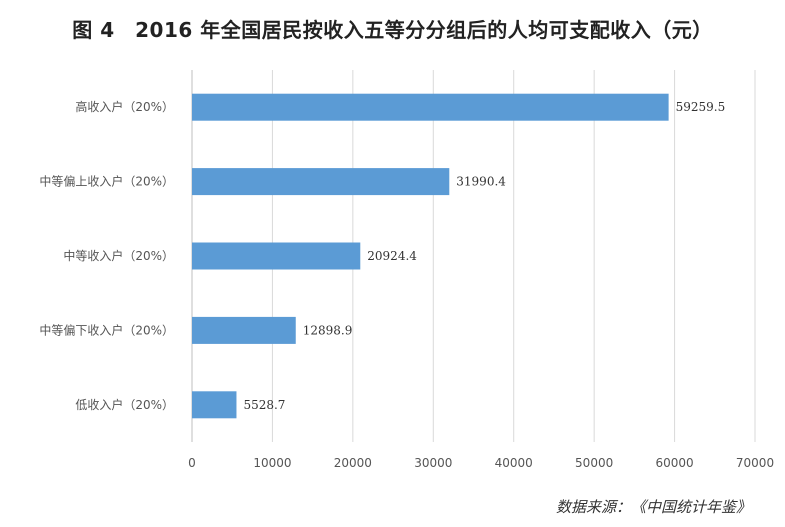 This screenshot has width=785, height=527. Describe the element at coordinates (674, 463) in the screenshot. I see `x-tick-label: 60000` at that location.